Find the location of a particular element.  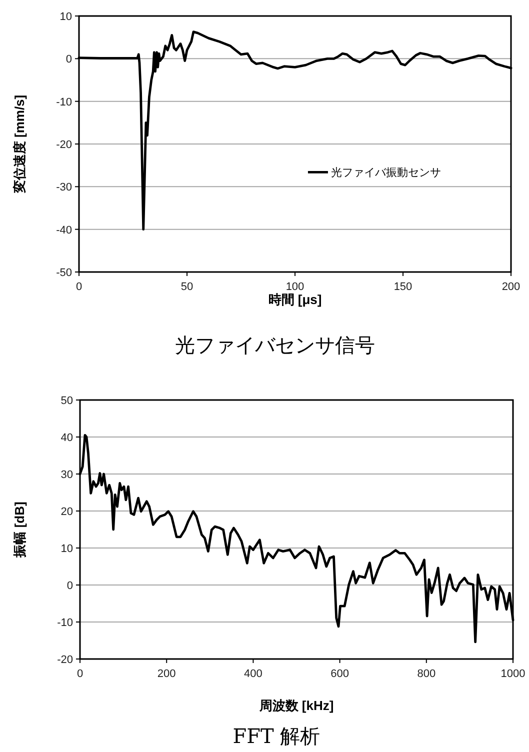

text: FFT 解析 is located at coordinates (276, 736).